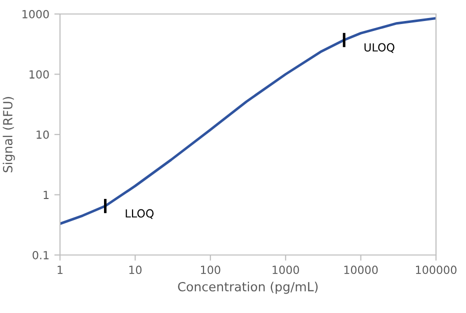 The width and height of the screenshot is (466, 313). I want to click on x-tick-label: 10000, so click(361, 270).